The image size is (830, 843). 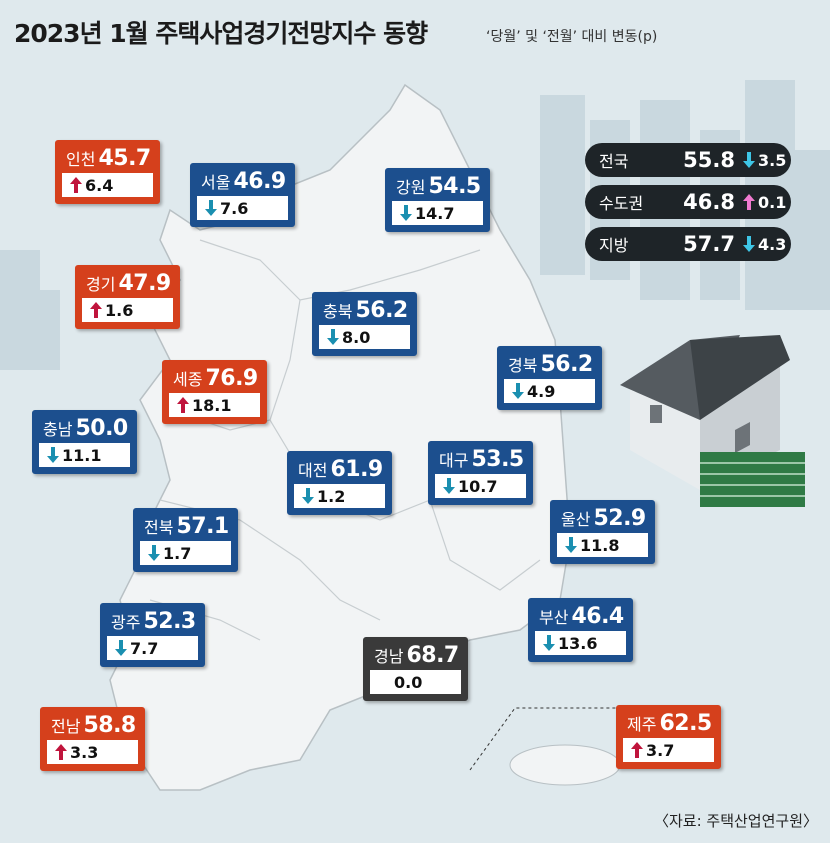 I want to click on region-change: 8.0, so click(x=356, y=337).